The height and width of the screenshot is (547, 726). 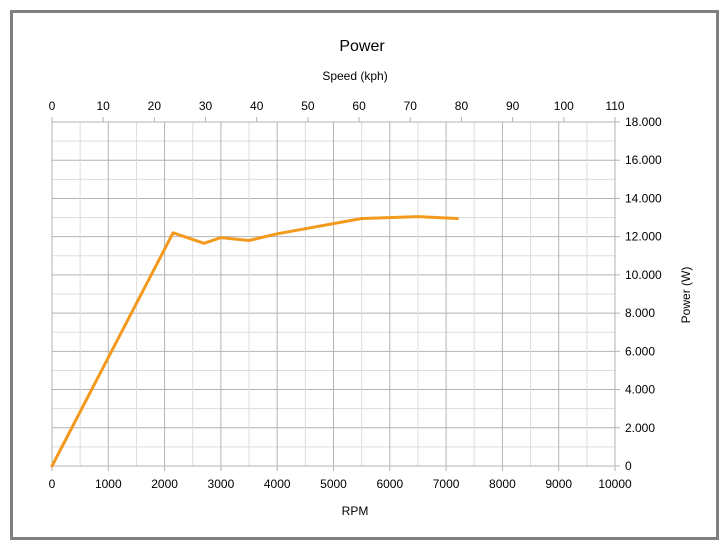 I want to click on y-axis-label: Power (W), so click(x=686, y=295).